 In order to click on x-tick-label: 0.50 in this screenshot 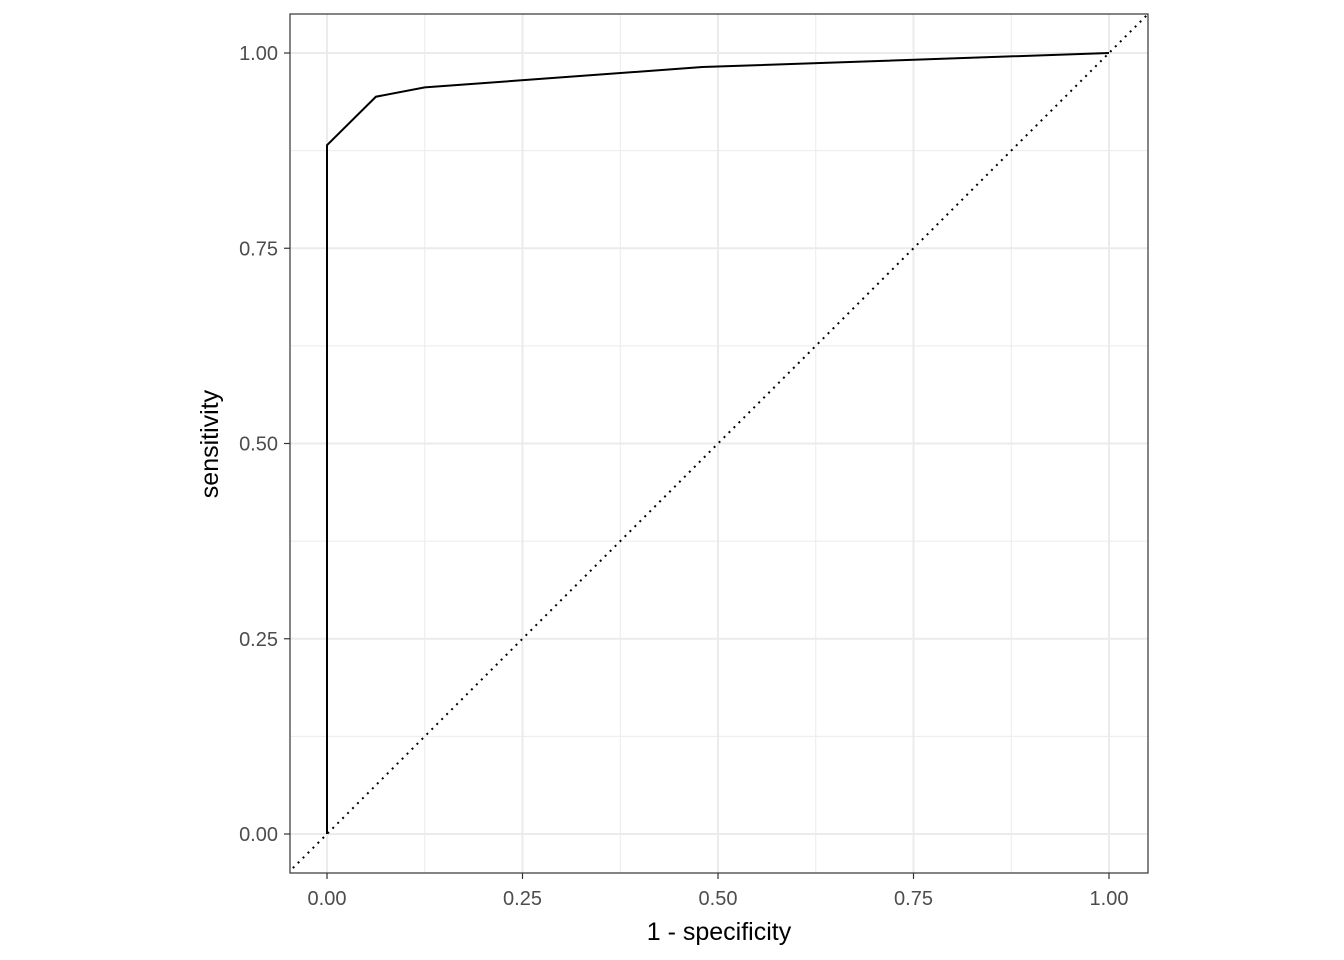, I will do `click(718, 899)`.